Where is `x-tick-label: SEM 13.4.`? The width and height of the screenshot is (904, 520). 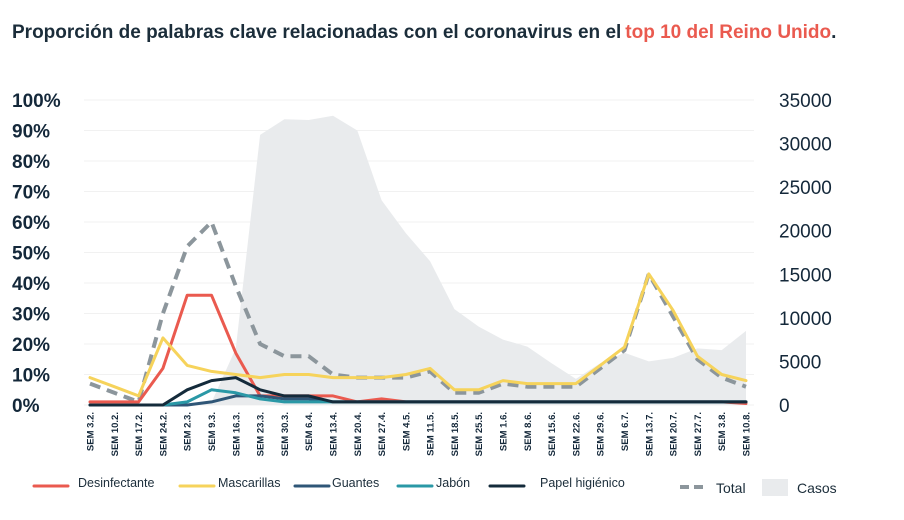
x-tick-label: SEM 13.4. is located at coordinates (333, 434).